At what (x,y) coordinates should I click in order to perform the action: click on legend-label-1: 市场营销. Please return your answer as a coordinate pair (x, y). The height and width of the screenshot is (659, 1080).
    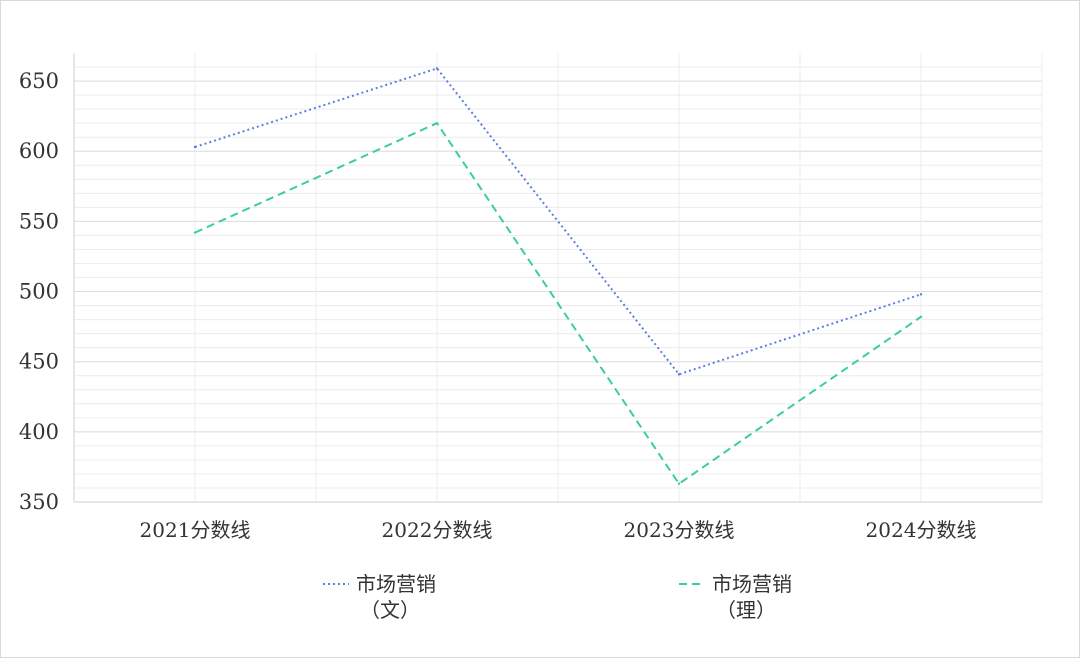
    Looking at the image, I should click on (752, 584).